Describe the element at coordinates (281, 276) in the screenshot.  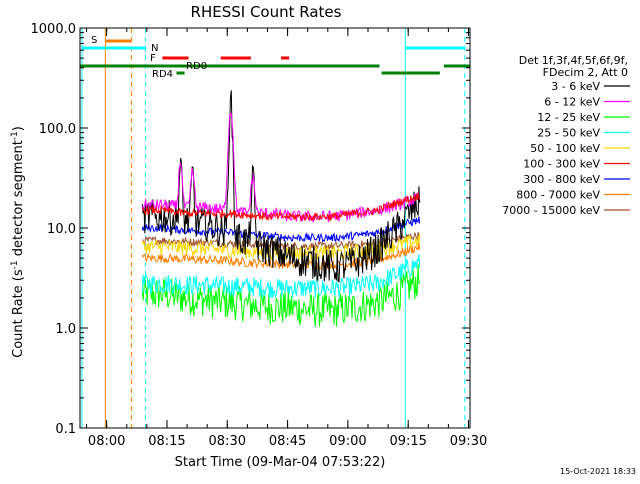
I see `series-line-25-50kev` at that location.